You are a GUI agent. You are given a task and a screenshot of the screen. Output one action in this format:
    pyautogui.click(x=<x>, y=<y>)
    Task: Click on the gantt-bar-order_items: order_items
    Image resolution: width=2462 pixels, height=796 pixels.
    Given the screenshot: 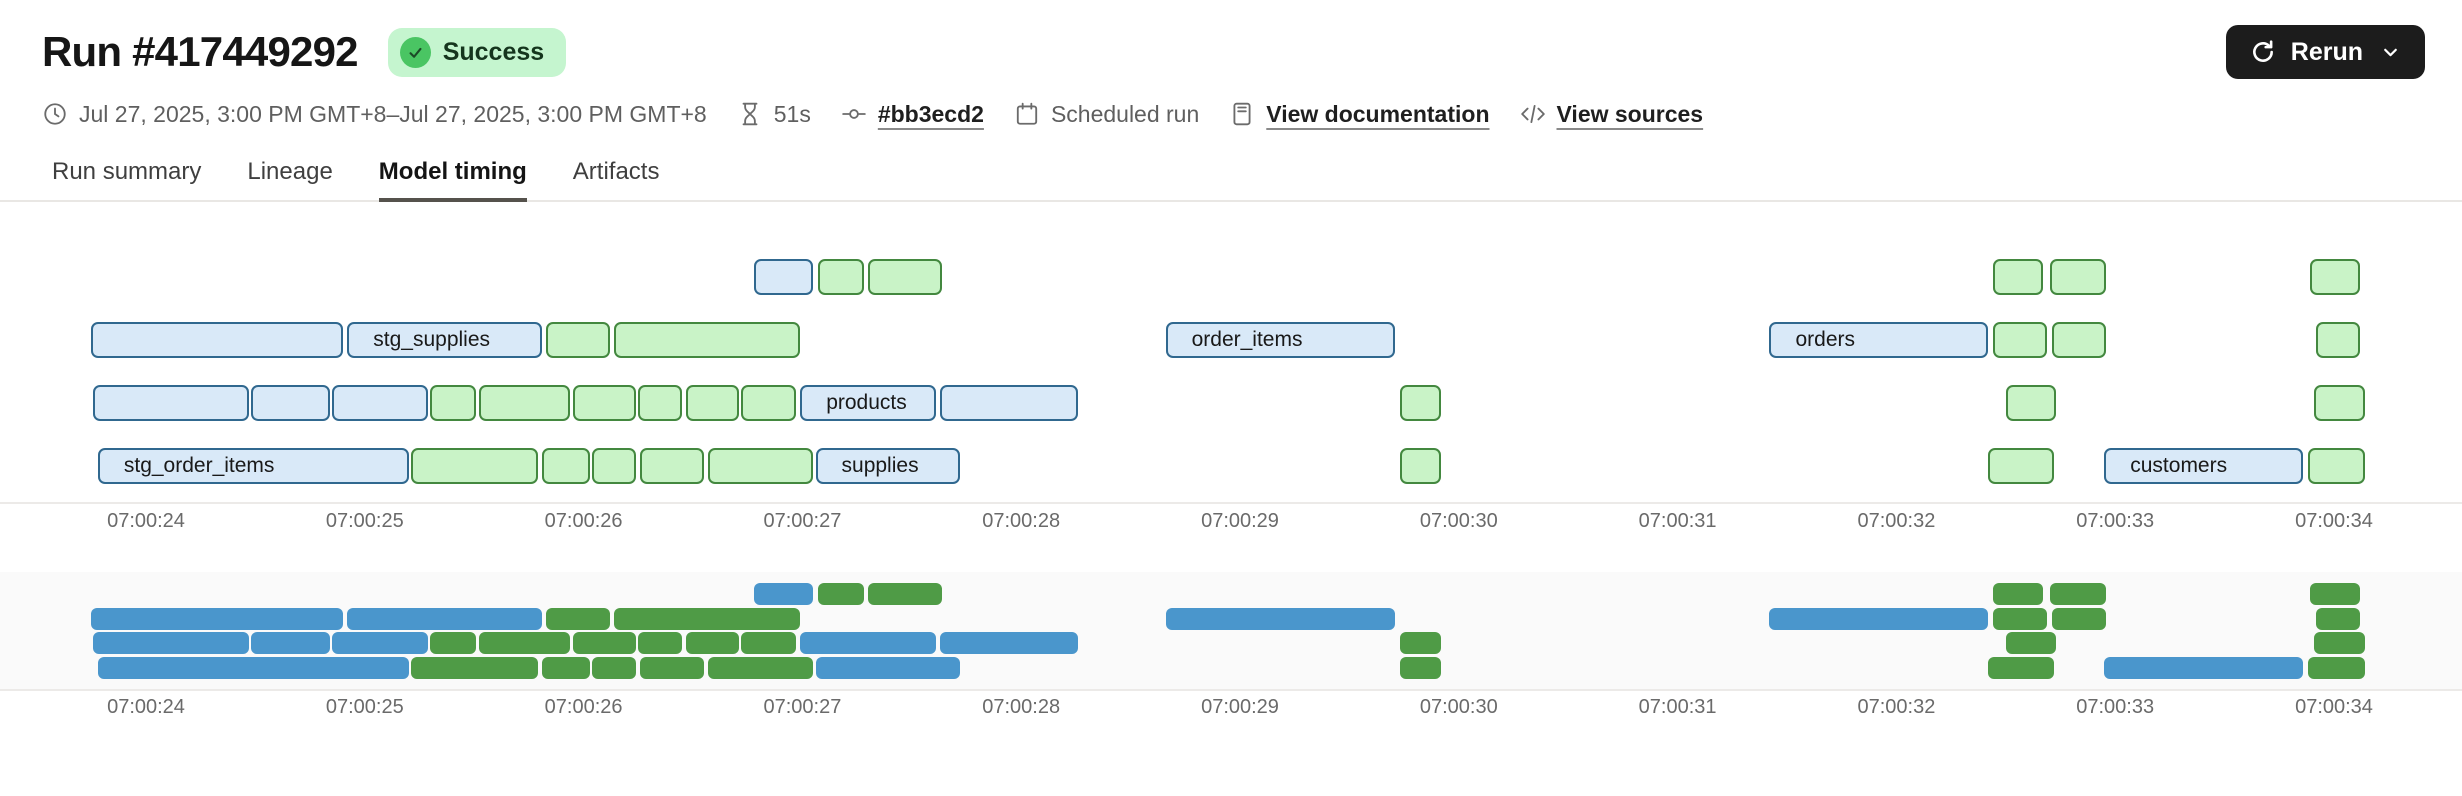 What is the action you would take?
    pyautogui.click(x=1280, y=340)
    